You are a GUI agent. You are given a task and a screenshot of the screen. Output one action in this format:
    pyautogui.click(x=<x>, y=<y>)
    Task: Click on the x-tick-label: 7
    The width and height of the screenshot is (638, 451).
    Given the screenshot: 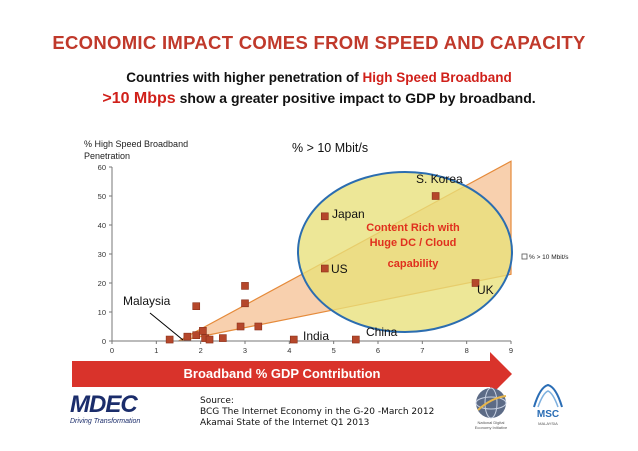 What is the action you would take?
    pyautogui.click(x=422, y=350)
    